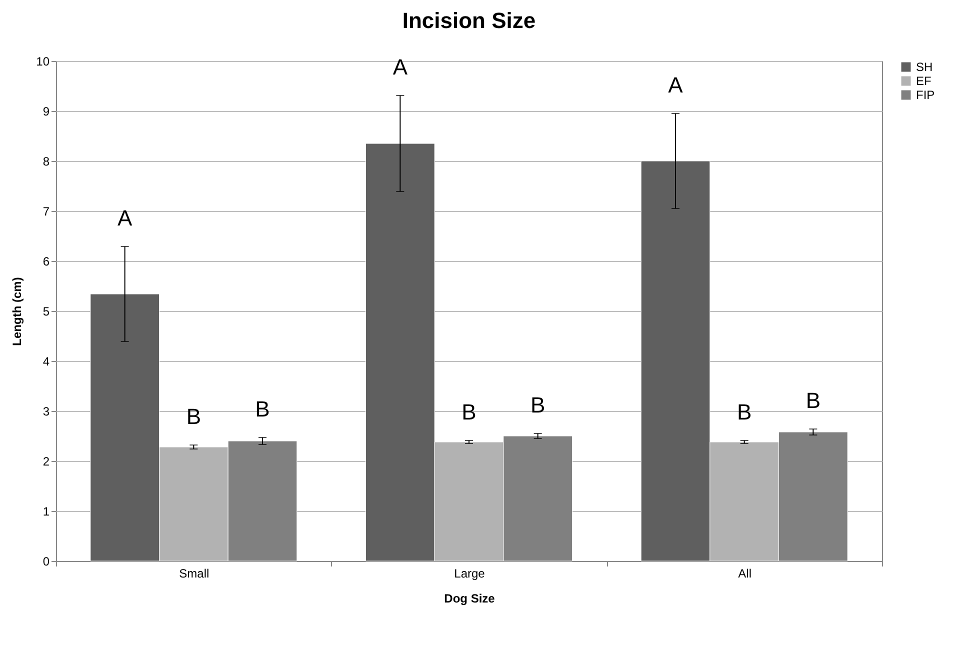 This screenshot has height=646, width=968. Describe the element at coordinates (924, 67) in the screenshot. I see `legend-label: SH` at that location.